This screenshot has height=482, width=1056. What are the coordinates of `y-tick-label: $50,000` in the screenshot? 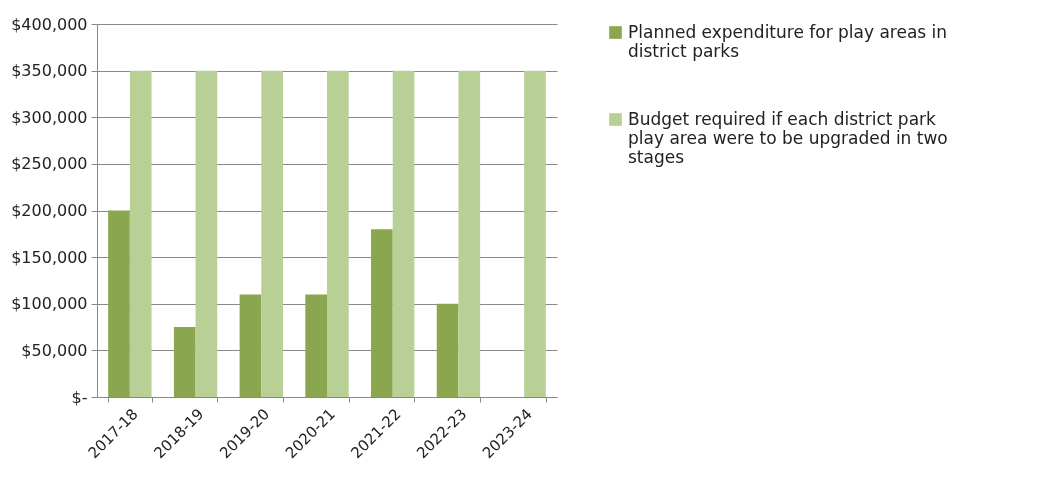 It's located at (54, 350).